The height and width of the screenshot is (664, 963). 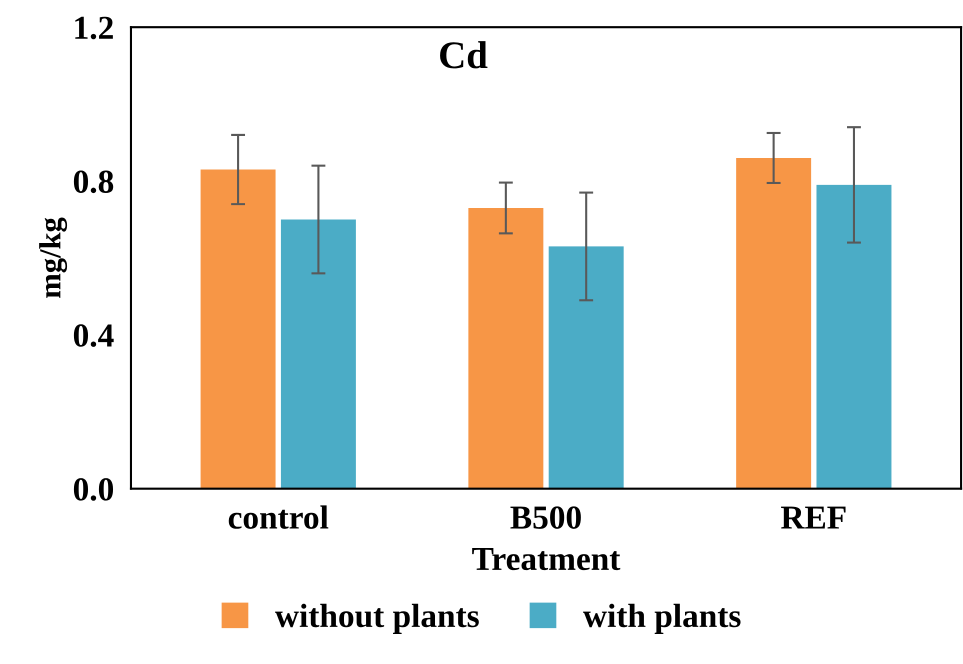 I want to click on y-tick-label: 0.0, so click(x=94, y=489).